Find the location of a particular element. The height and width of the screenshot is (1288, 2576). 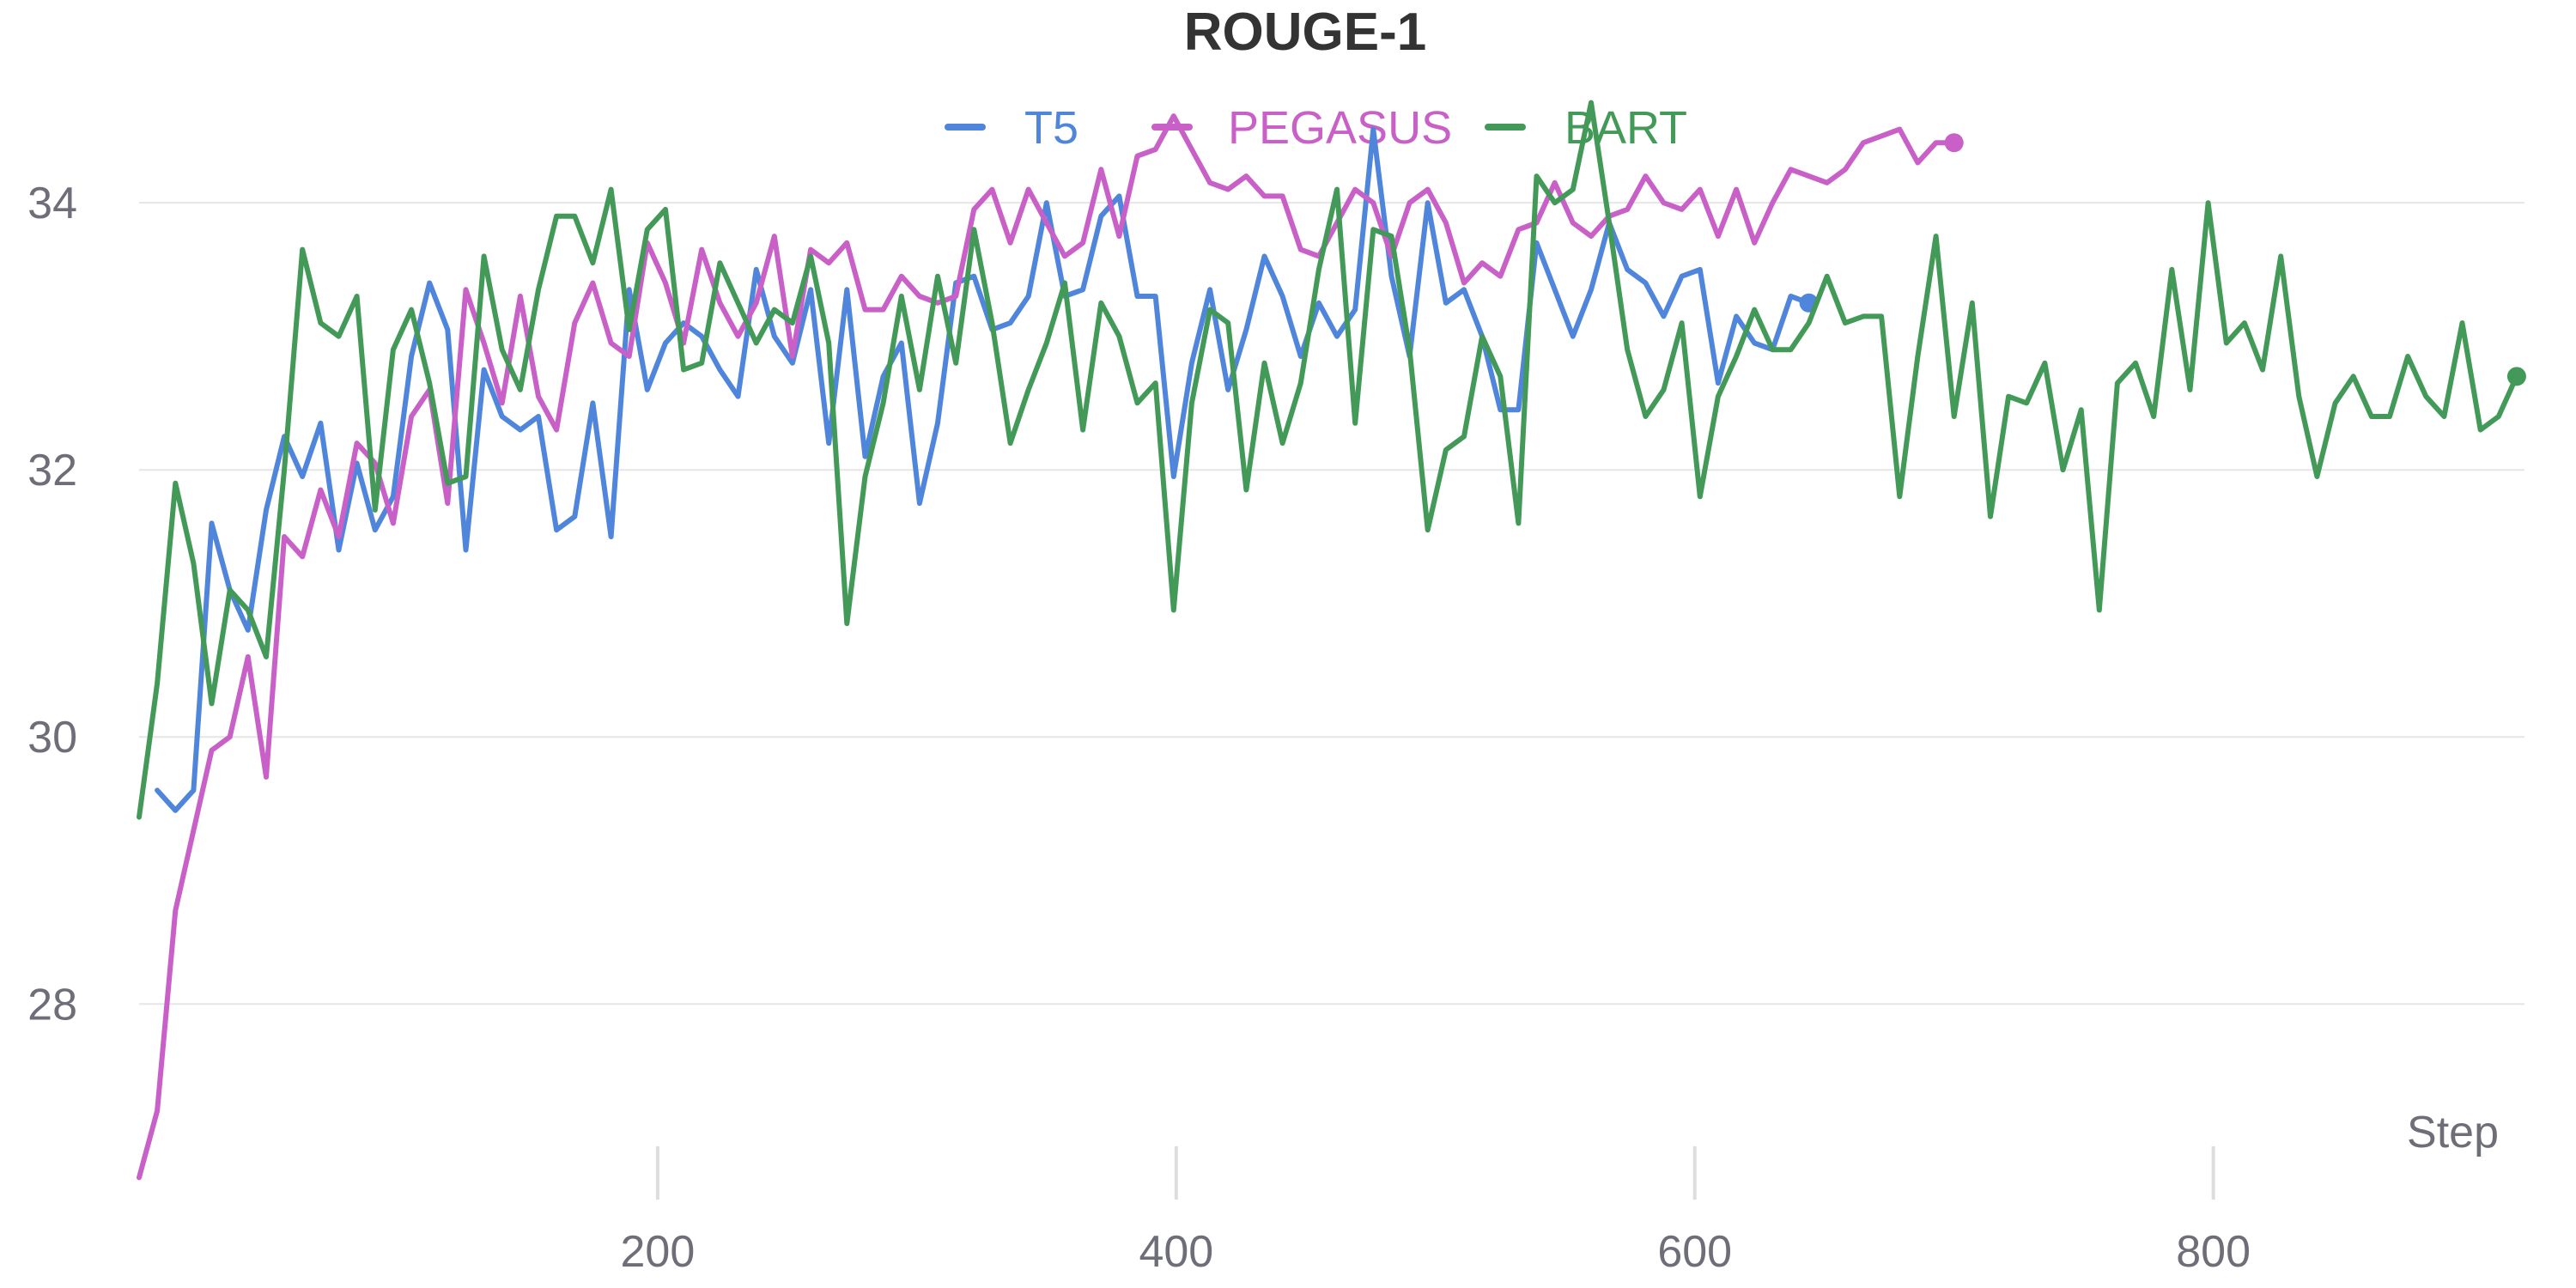

legend-item-pegasus: PEGASUS is located at coordinates (1301, 128).